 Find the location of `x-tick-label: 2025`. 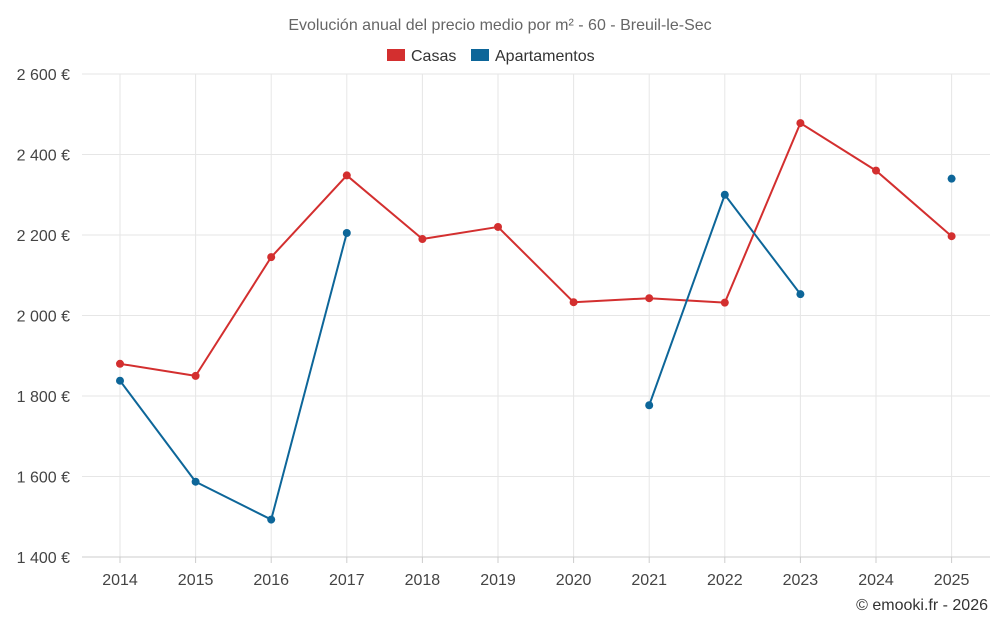

x-tick-label: 2025 is located at coordinates (952, 580).